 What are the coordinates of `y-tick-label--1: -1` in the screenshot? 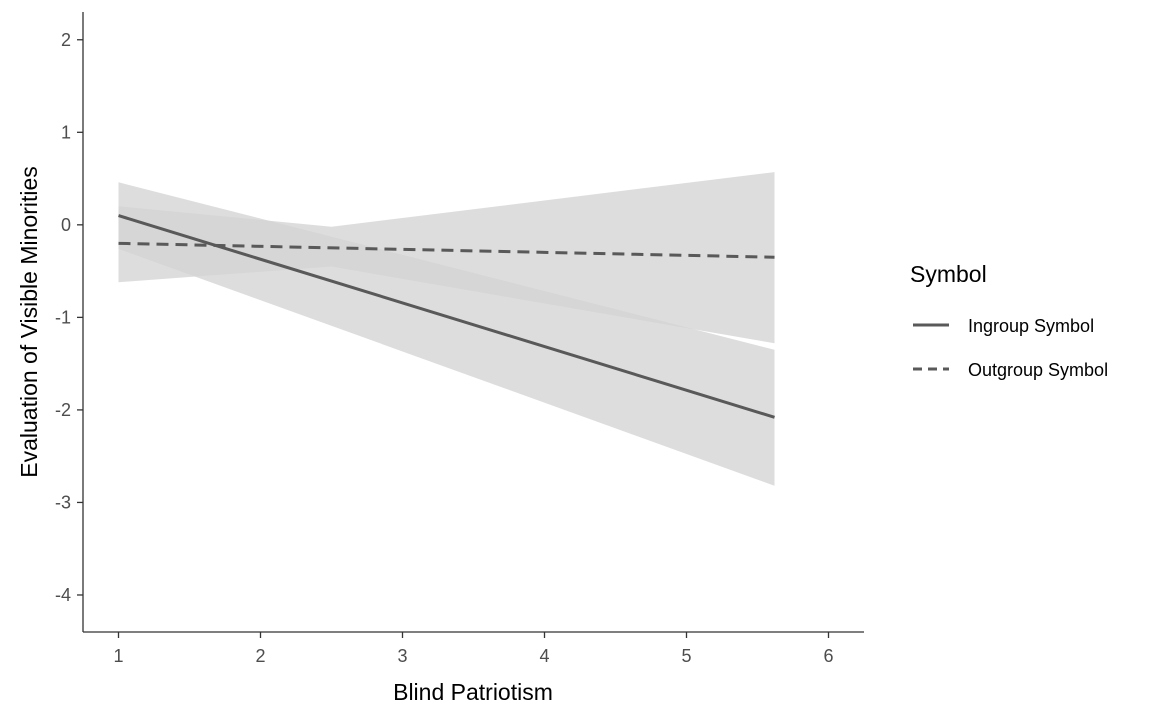 It's located at (63, 317).